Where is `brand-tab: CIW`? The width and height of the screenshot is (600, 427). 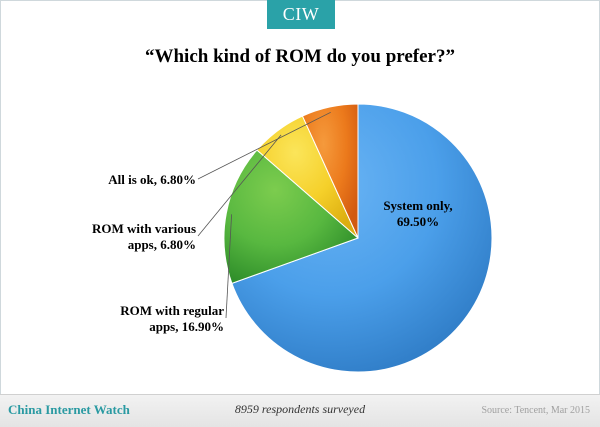
brand-tab: CIW is located at coordinates (301, 14).